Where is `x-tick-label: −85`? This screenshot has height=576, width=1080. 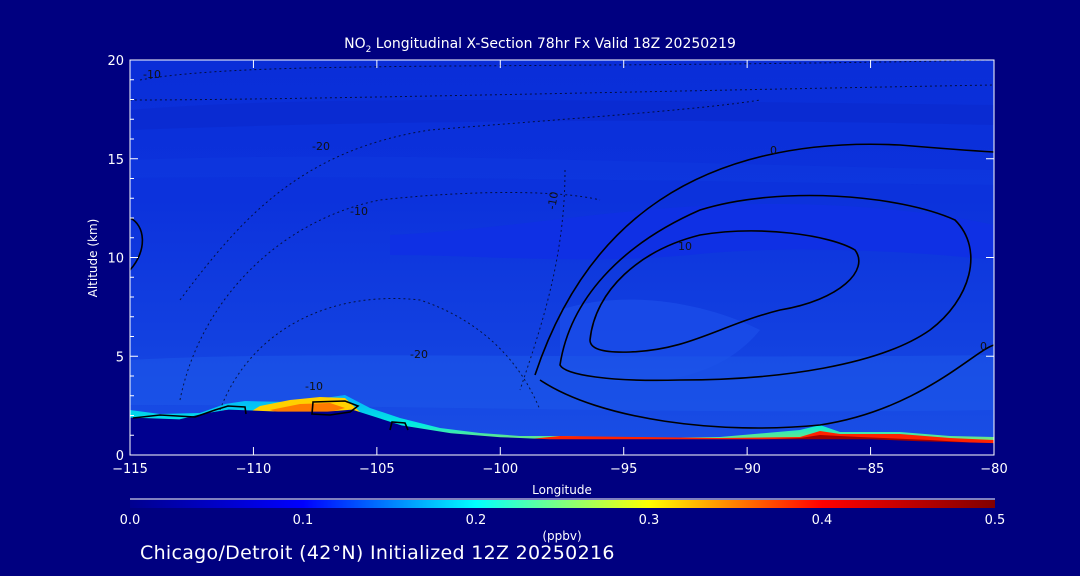 x-tick-label: −85 is located at coordinates (870, 469).